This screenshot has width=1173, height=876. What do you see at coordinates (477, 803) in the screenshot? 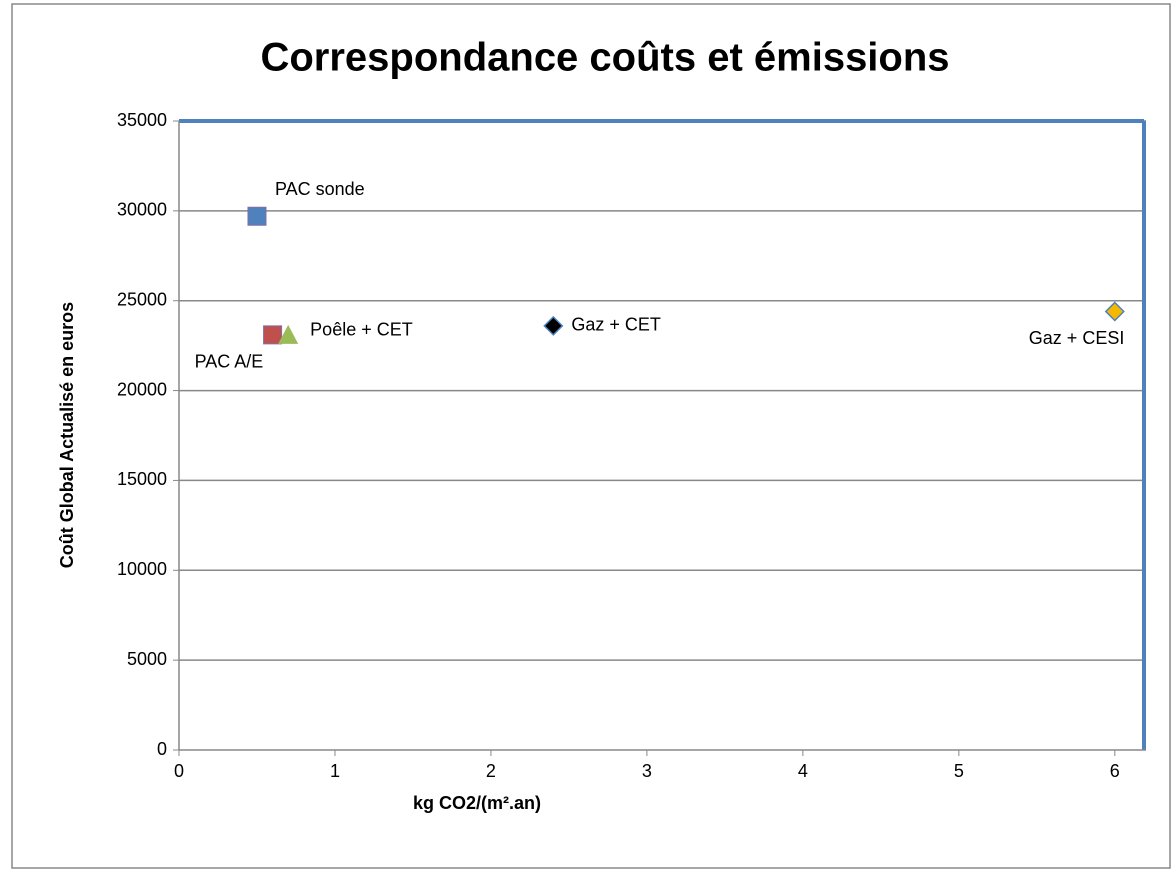
I see `x-axis-label: kg CO2/(m².an)` at bounding box center [477, 803].